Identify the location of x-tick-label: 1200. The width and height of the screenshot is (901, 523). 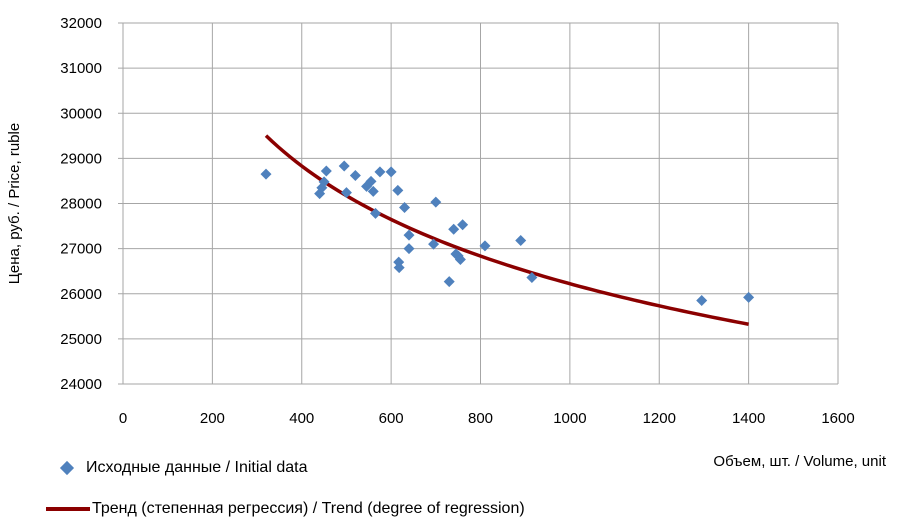
(659, 418).